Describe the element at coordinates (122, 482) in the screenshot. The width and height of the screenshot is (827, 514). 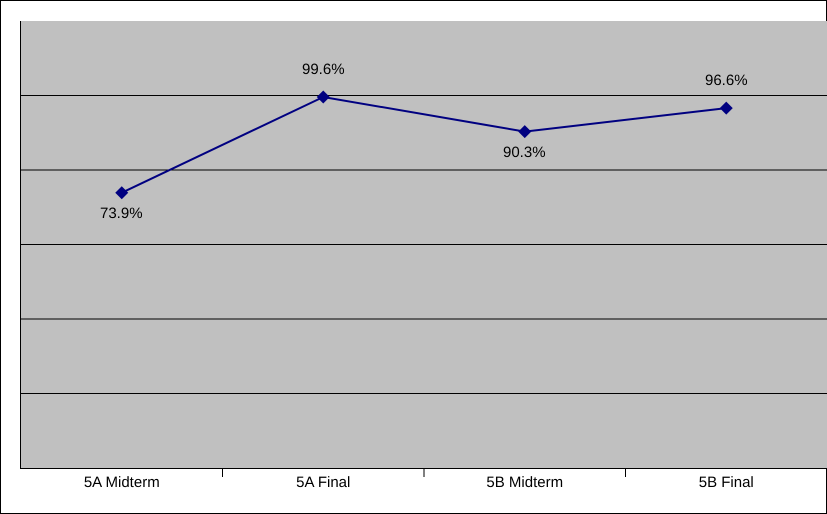
I see `x-tick-label: 5A Midterm` at that location.